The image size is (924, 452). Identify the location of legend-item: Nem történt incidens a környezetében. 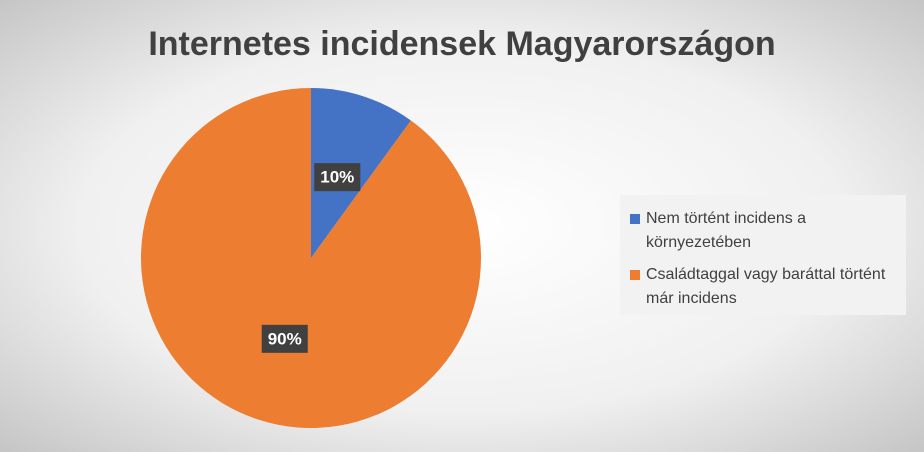
(763, 231).